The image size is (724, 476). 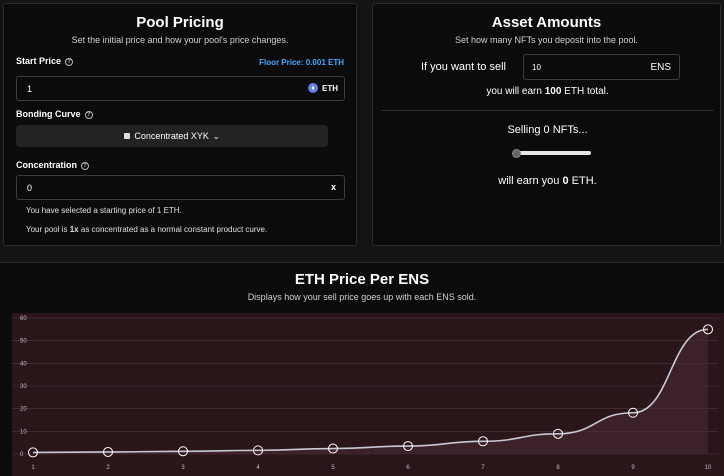 I want to click on y-tick-label: 30, so click(x=23, y=387).